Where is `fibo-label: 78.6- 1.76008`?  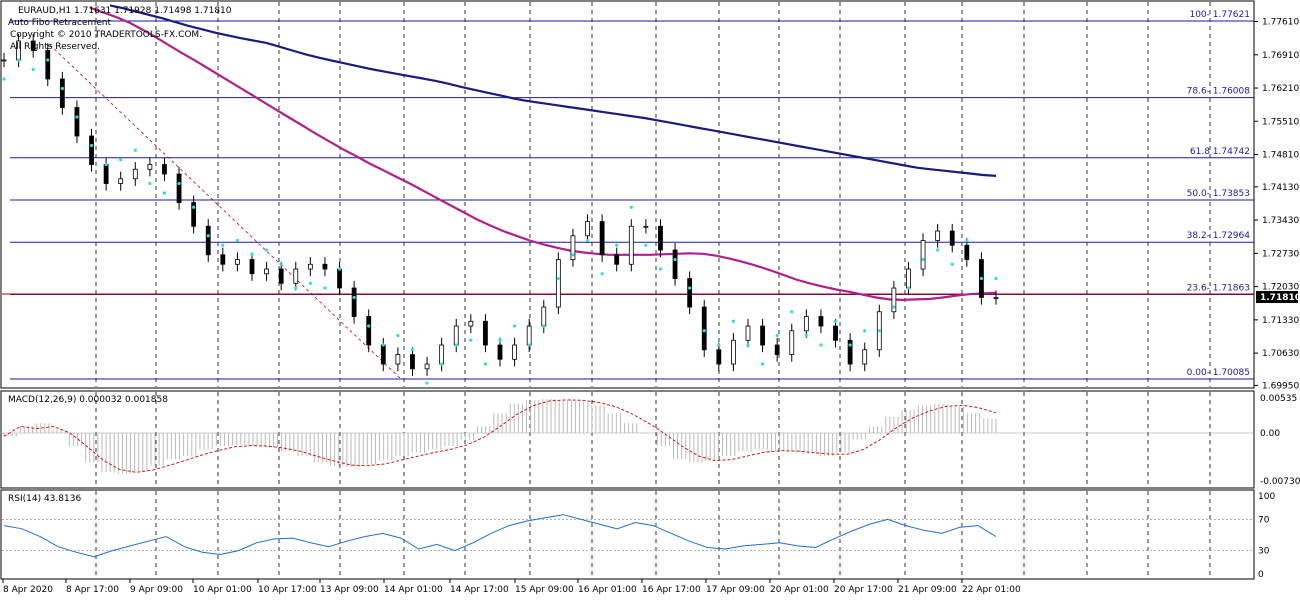
fibo-label: 78.6- 1.76008 is located at coordinates (1219, 92).